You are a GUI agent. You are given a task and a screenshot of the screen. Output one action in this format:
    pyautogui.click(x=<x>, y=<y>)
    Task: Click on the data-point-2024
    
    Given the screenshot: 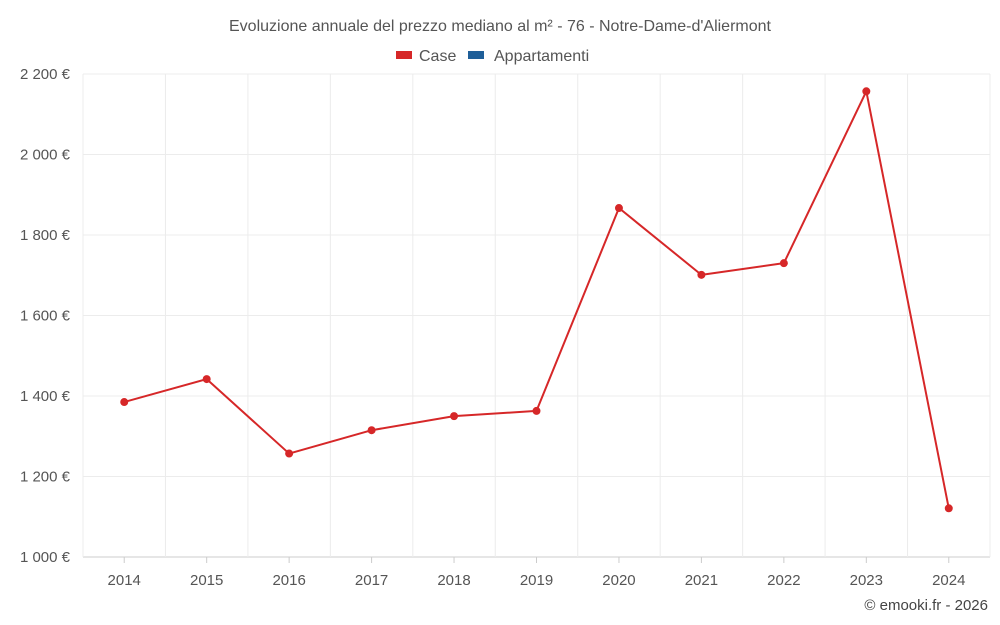 What is the action you would take?
    pyautogui.click(x=948, y=508)
    